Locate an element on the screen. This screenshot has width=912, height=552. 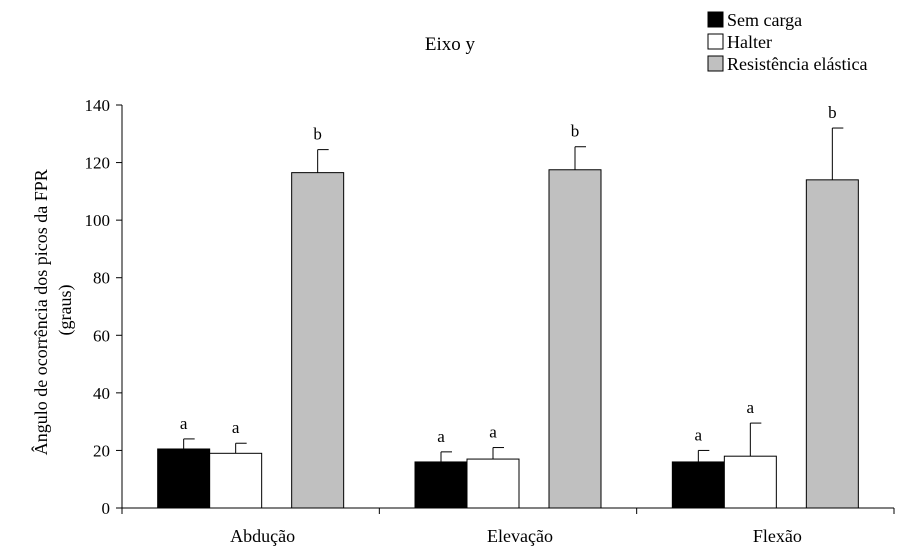
y-tick-label: 40 is located at coordinates (101, 393).